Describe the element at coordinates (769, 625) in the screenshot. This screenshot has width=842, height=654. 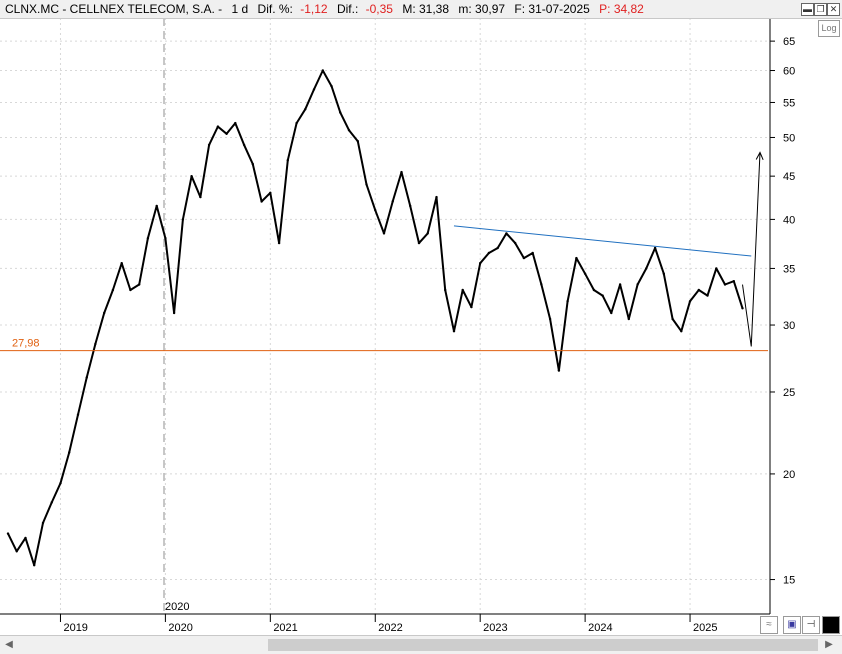
I see `zigzag-icon: ≈` at that location.